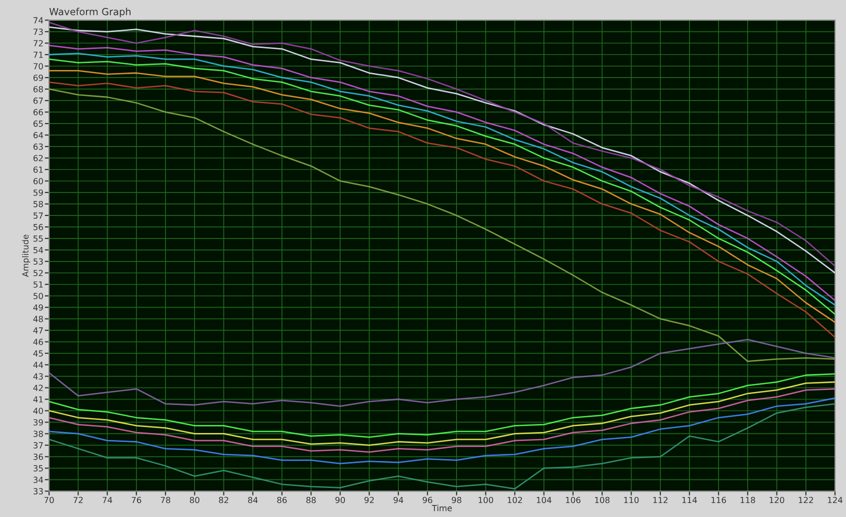  Describe the element at coordinates (38, 66) in the screenshot. I see `y-tick-label: 70` at that location.